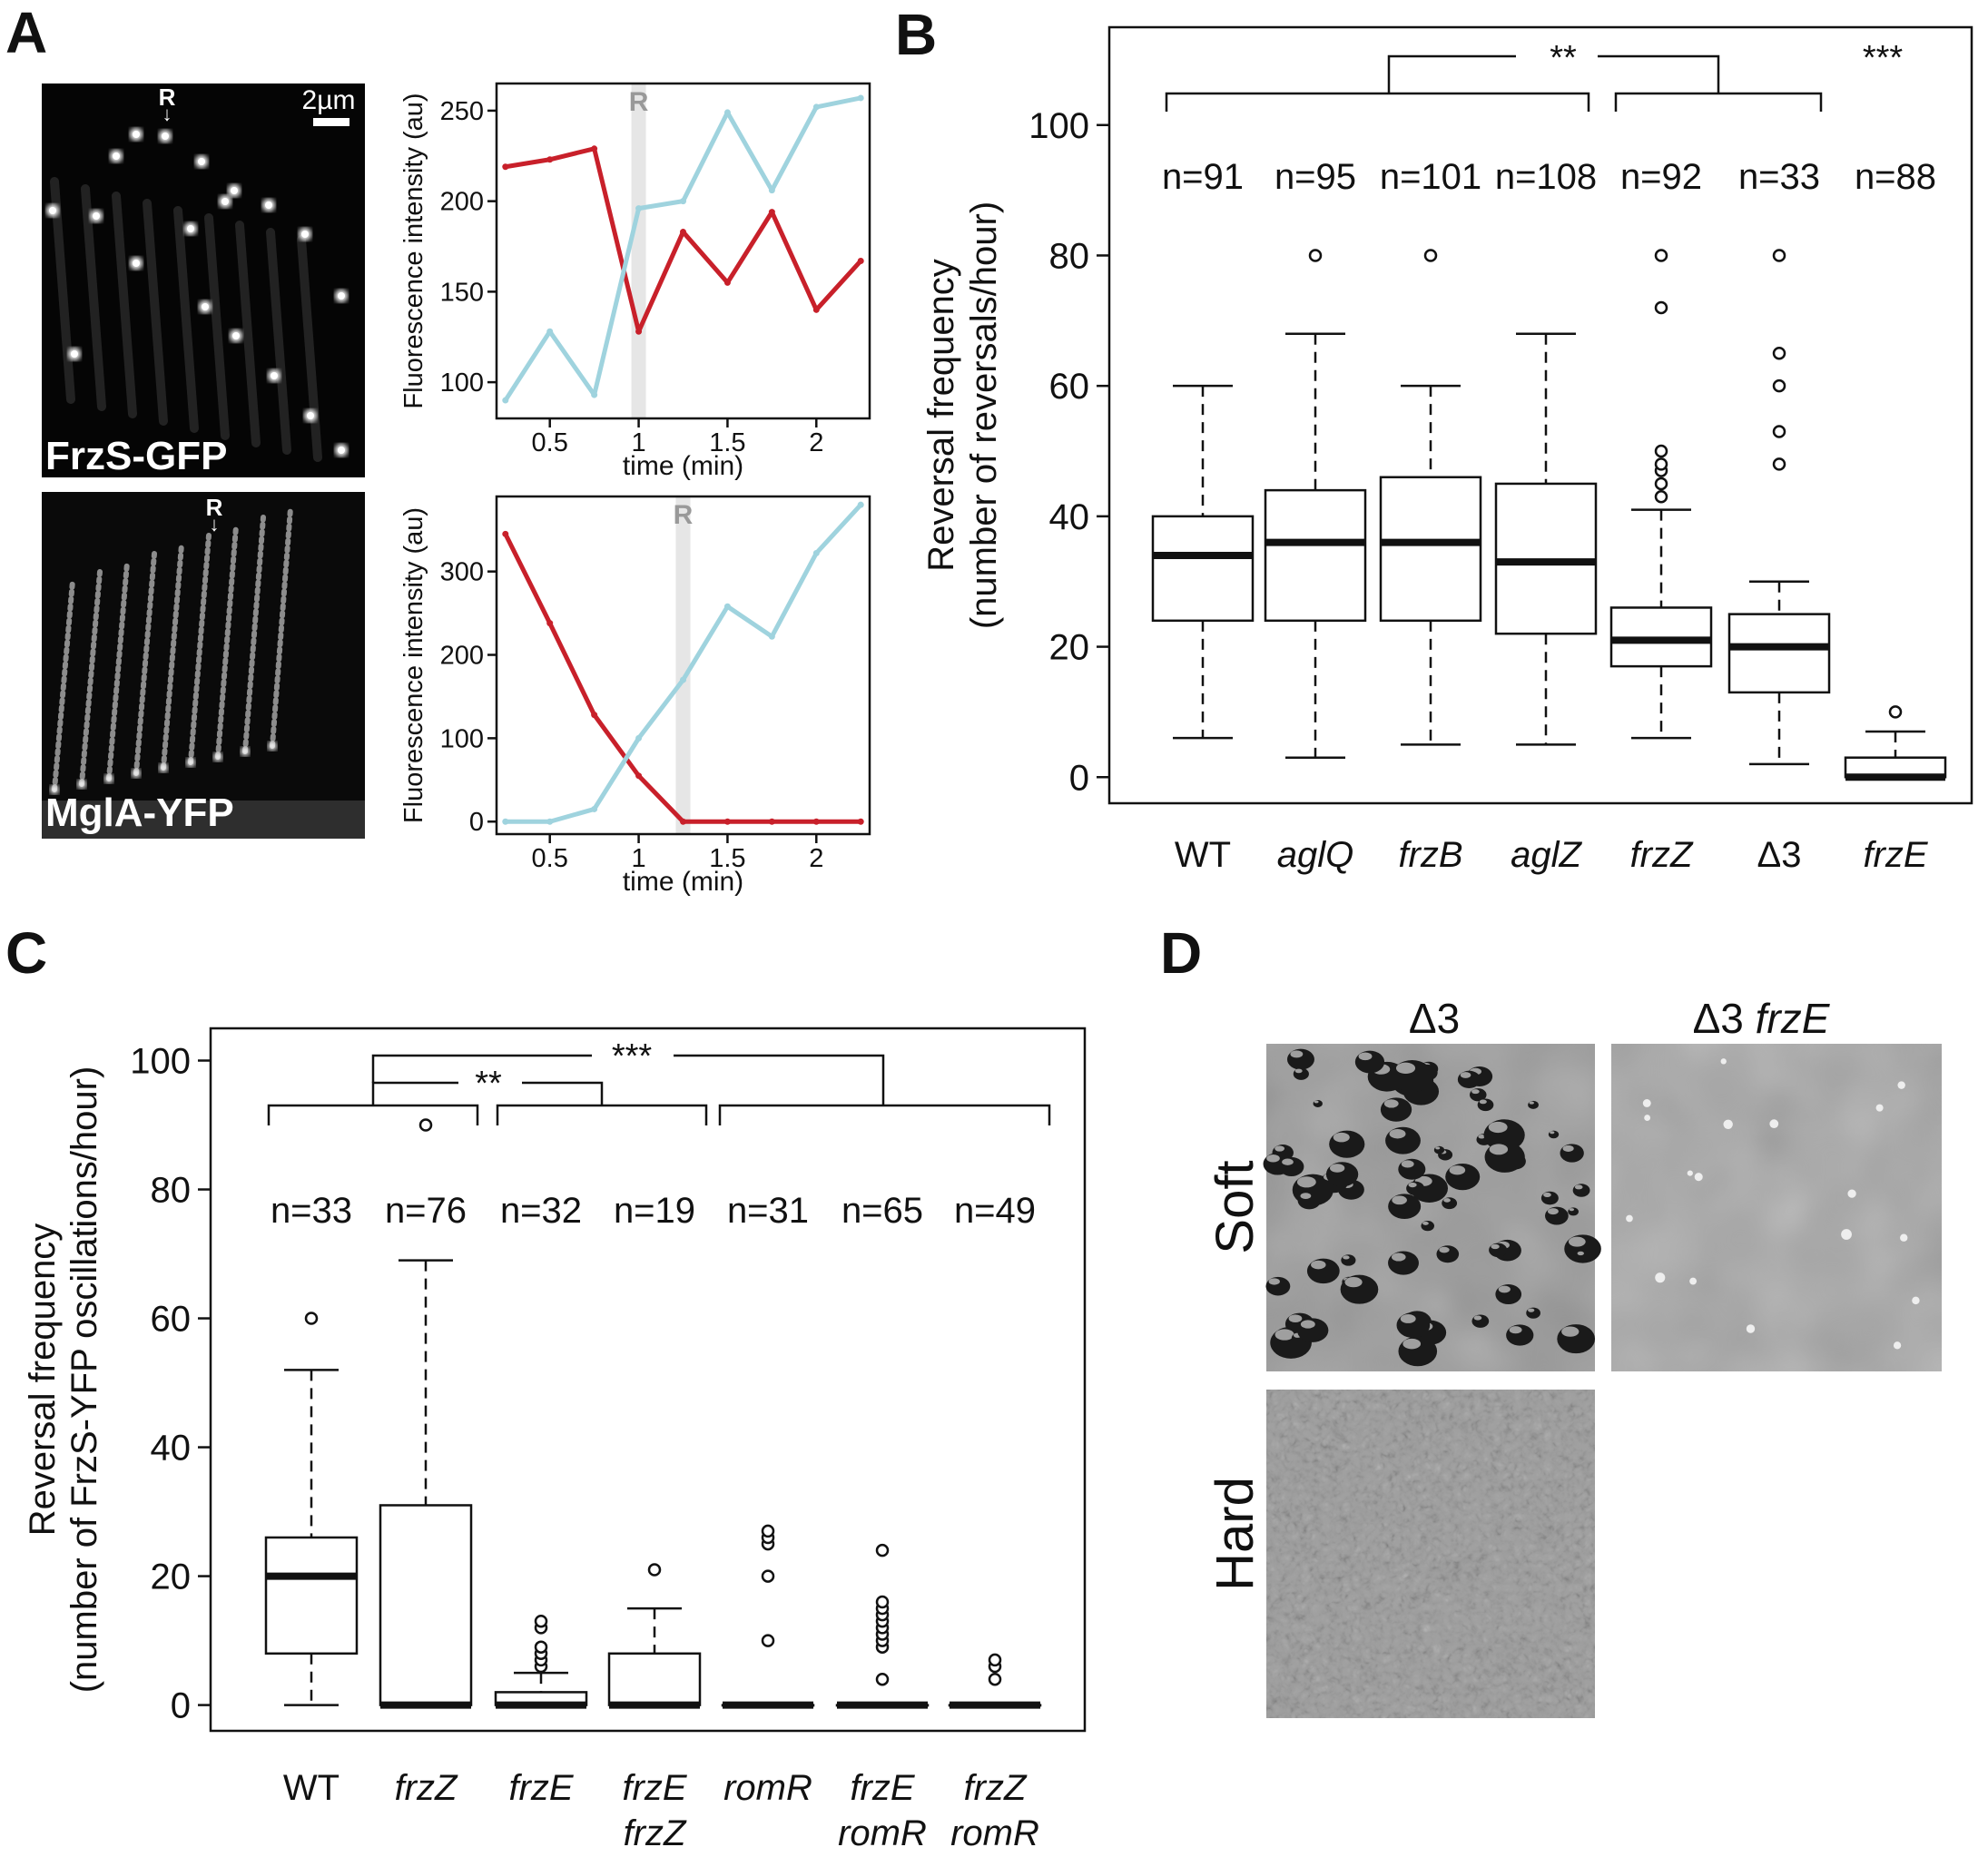  I want to click on n-label: n=32, so click(541, 1211).